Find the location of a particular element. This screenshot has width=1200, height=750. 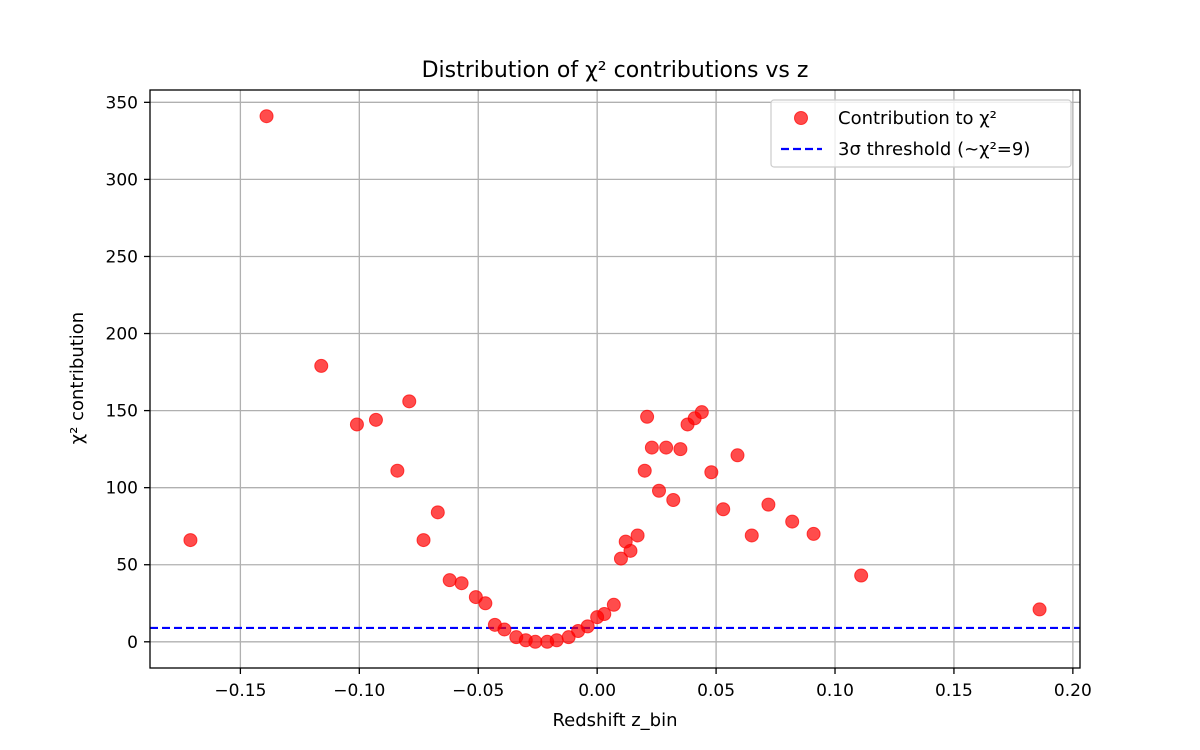

legend-label-threshold: 3σ threshold (~χ²=9) is located at coordinates (934, 149).